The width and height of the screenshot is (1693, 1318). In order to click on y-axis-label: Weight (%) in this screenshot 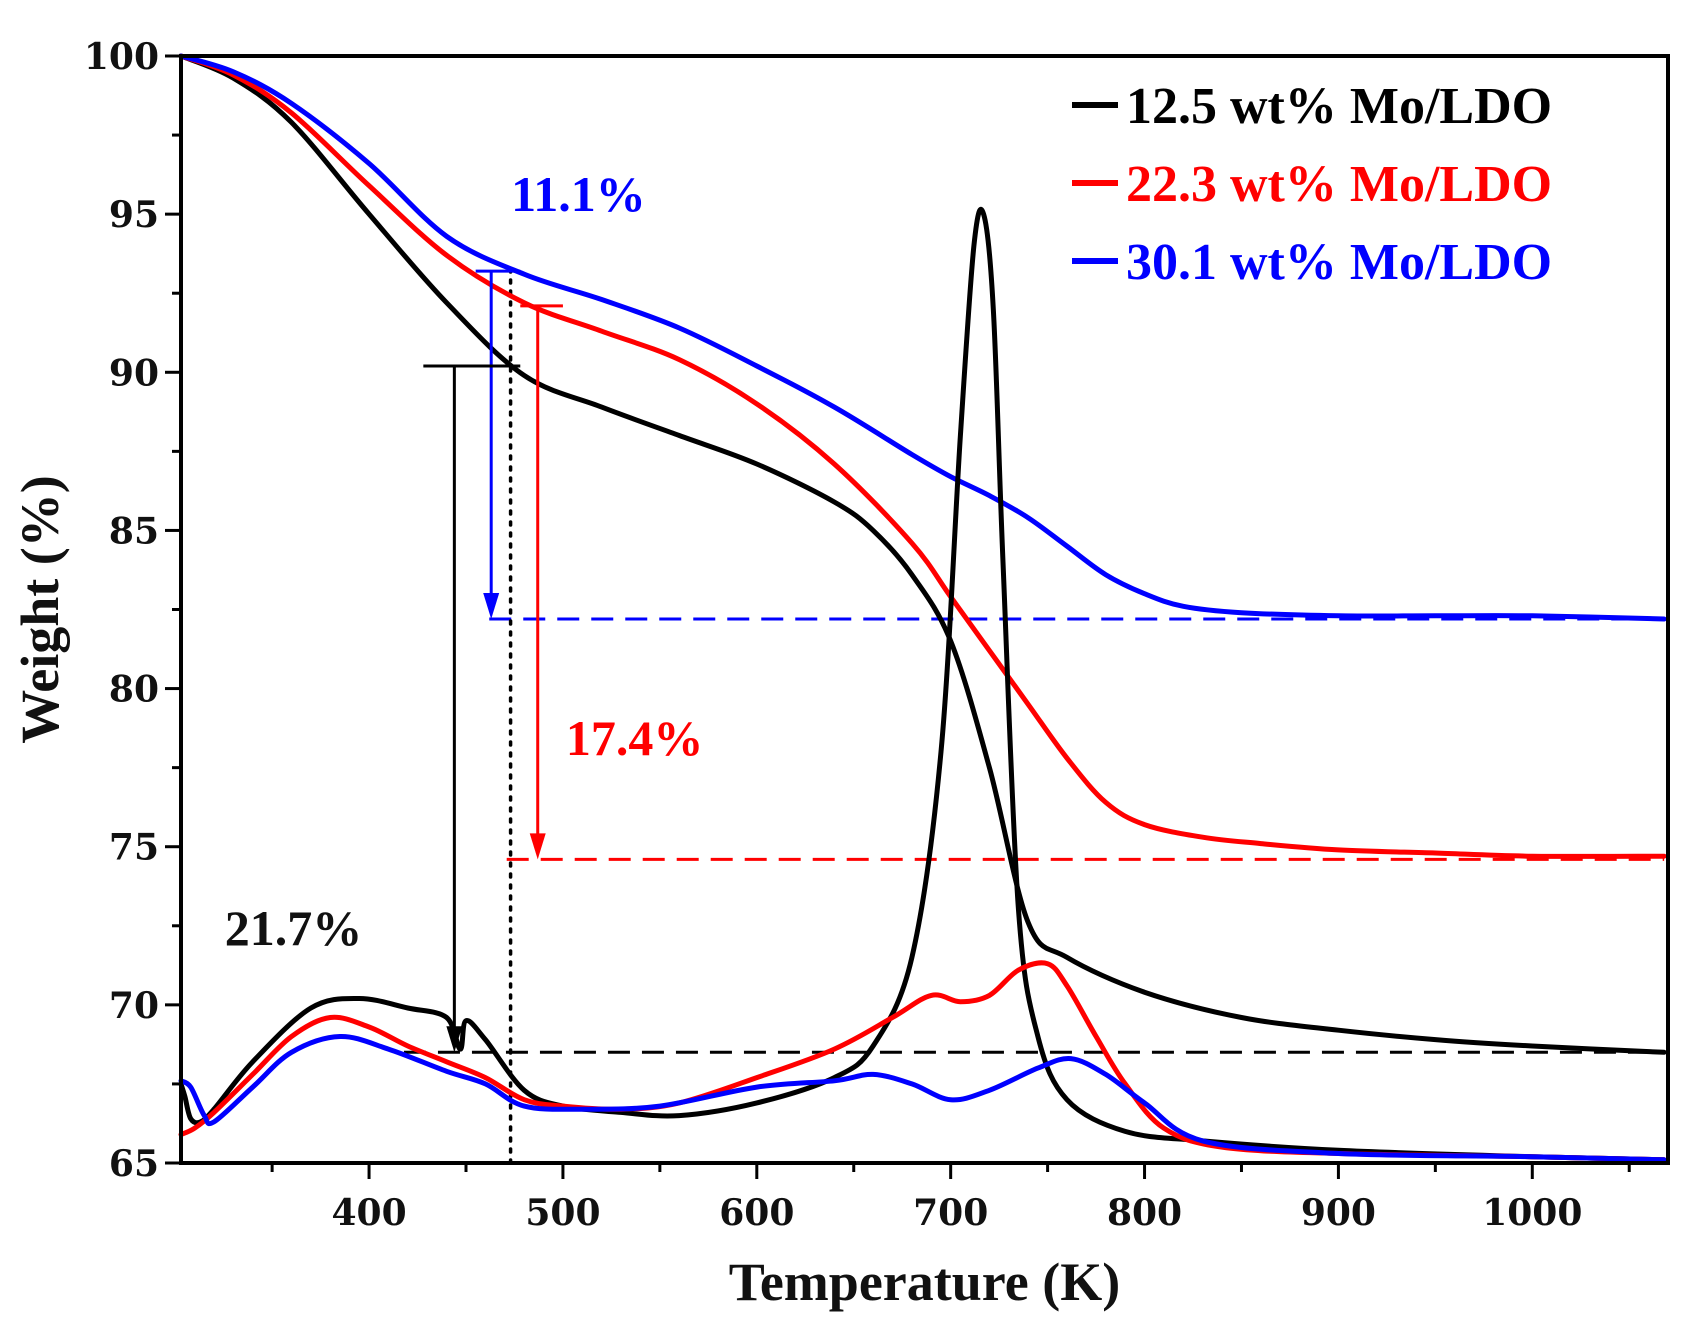, I will do `click(40, 609)`.